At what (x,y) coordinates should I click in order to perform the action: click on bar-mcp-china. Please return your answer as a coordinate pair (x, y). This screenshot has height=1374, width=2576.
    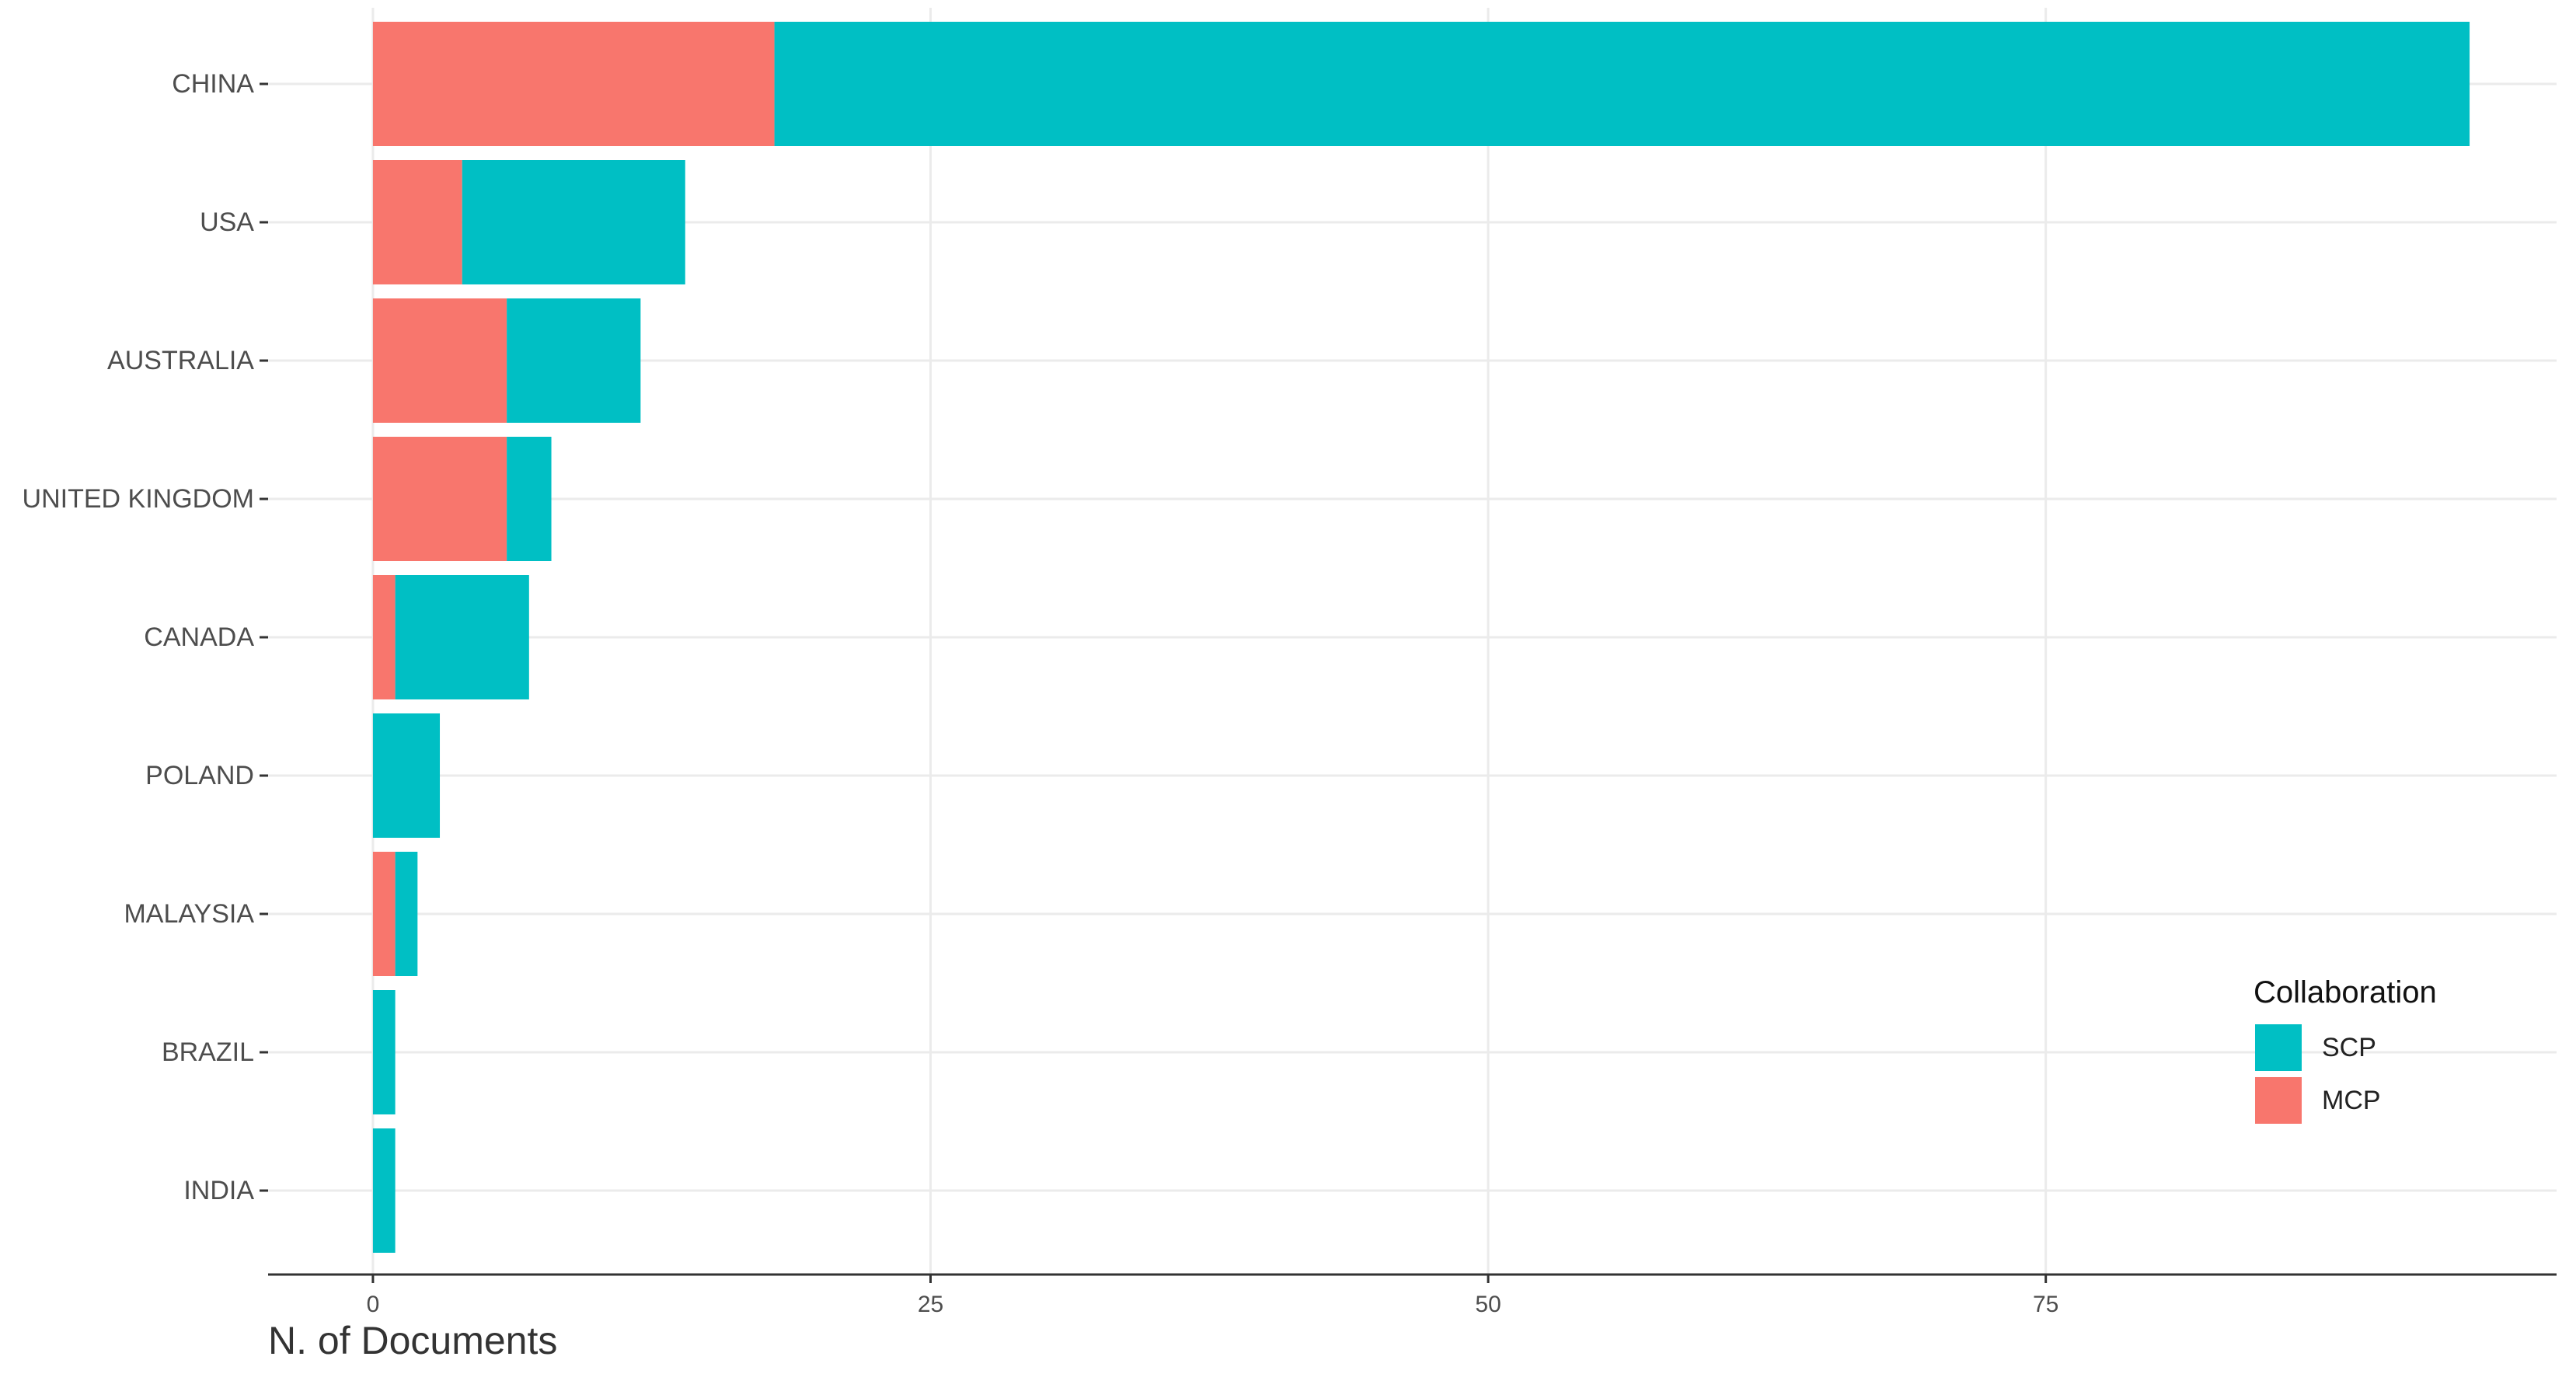
    Looking at the image, I should click on (573, 84).